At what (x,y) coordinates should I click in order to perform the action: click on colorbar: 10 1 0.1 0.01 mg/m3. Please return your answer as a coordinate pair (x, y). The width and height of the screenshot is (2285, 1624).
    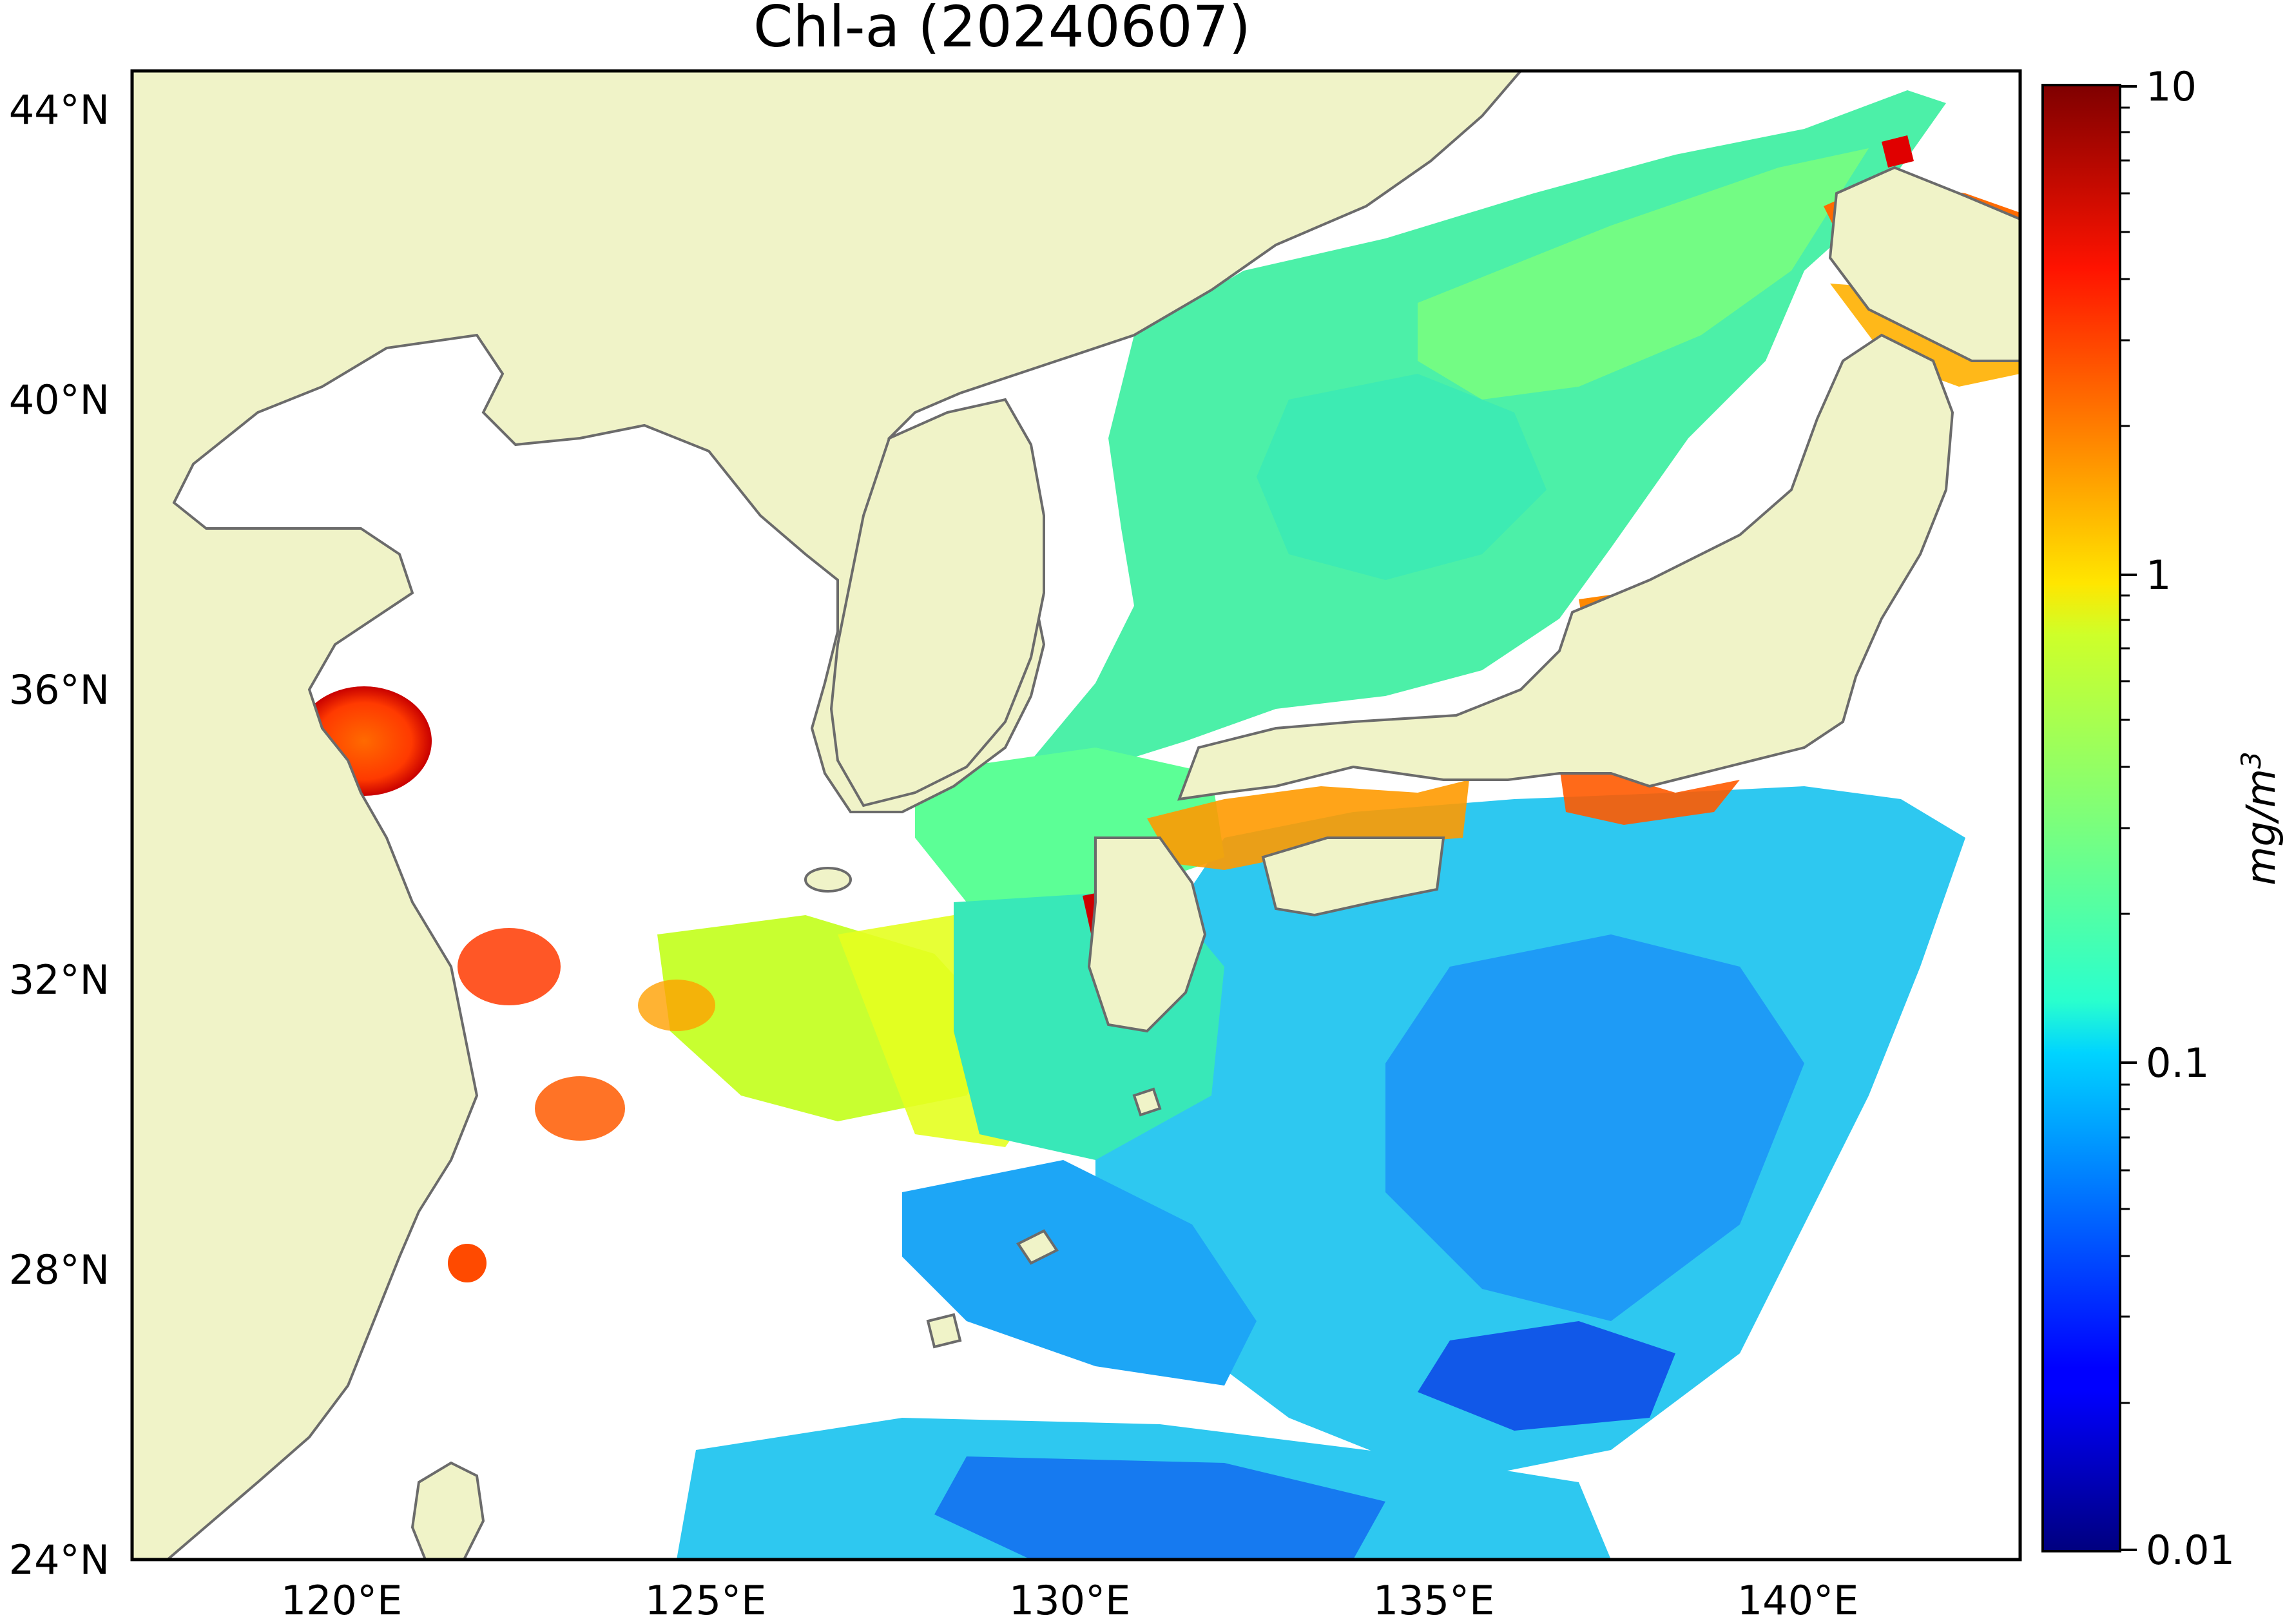
    Looking at the image, I should click on (2162, 818).